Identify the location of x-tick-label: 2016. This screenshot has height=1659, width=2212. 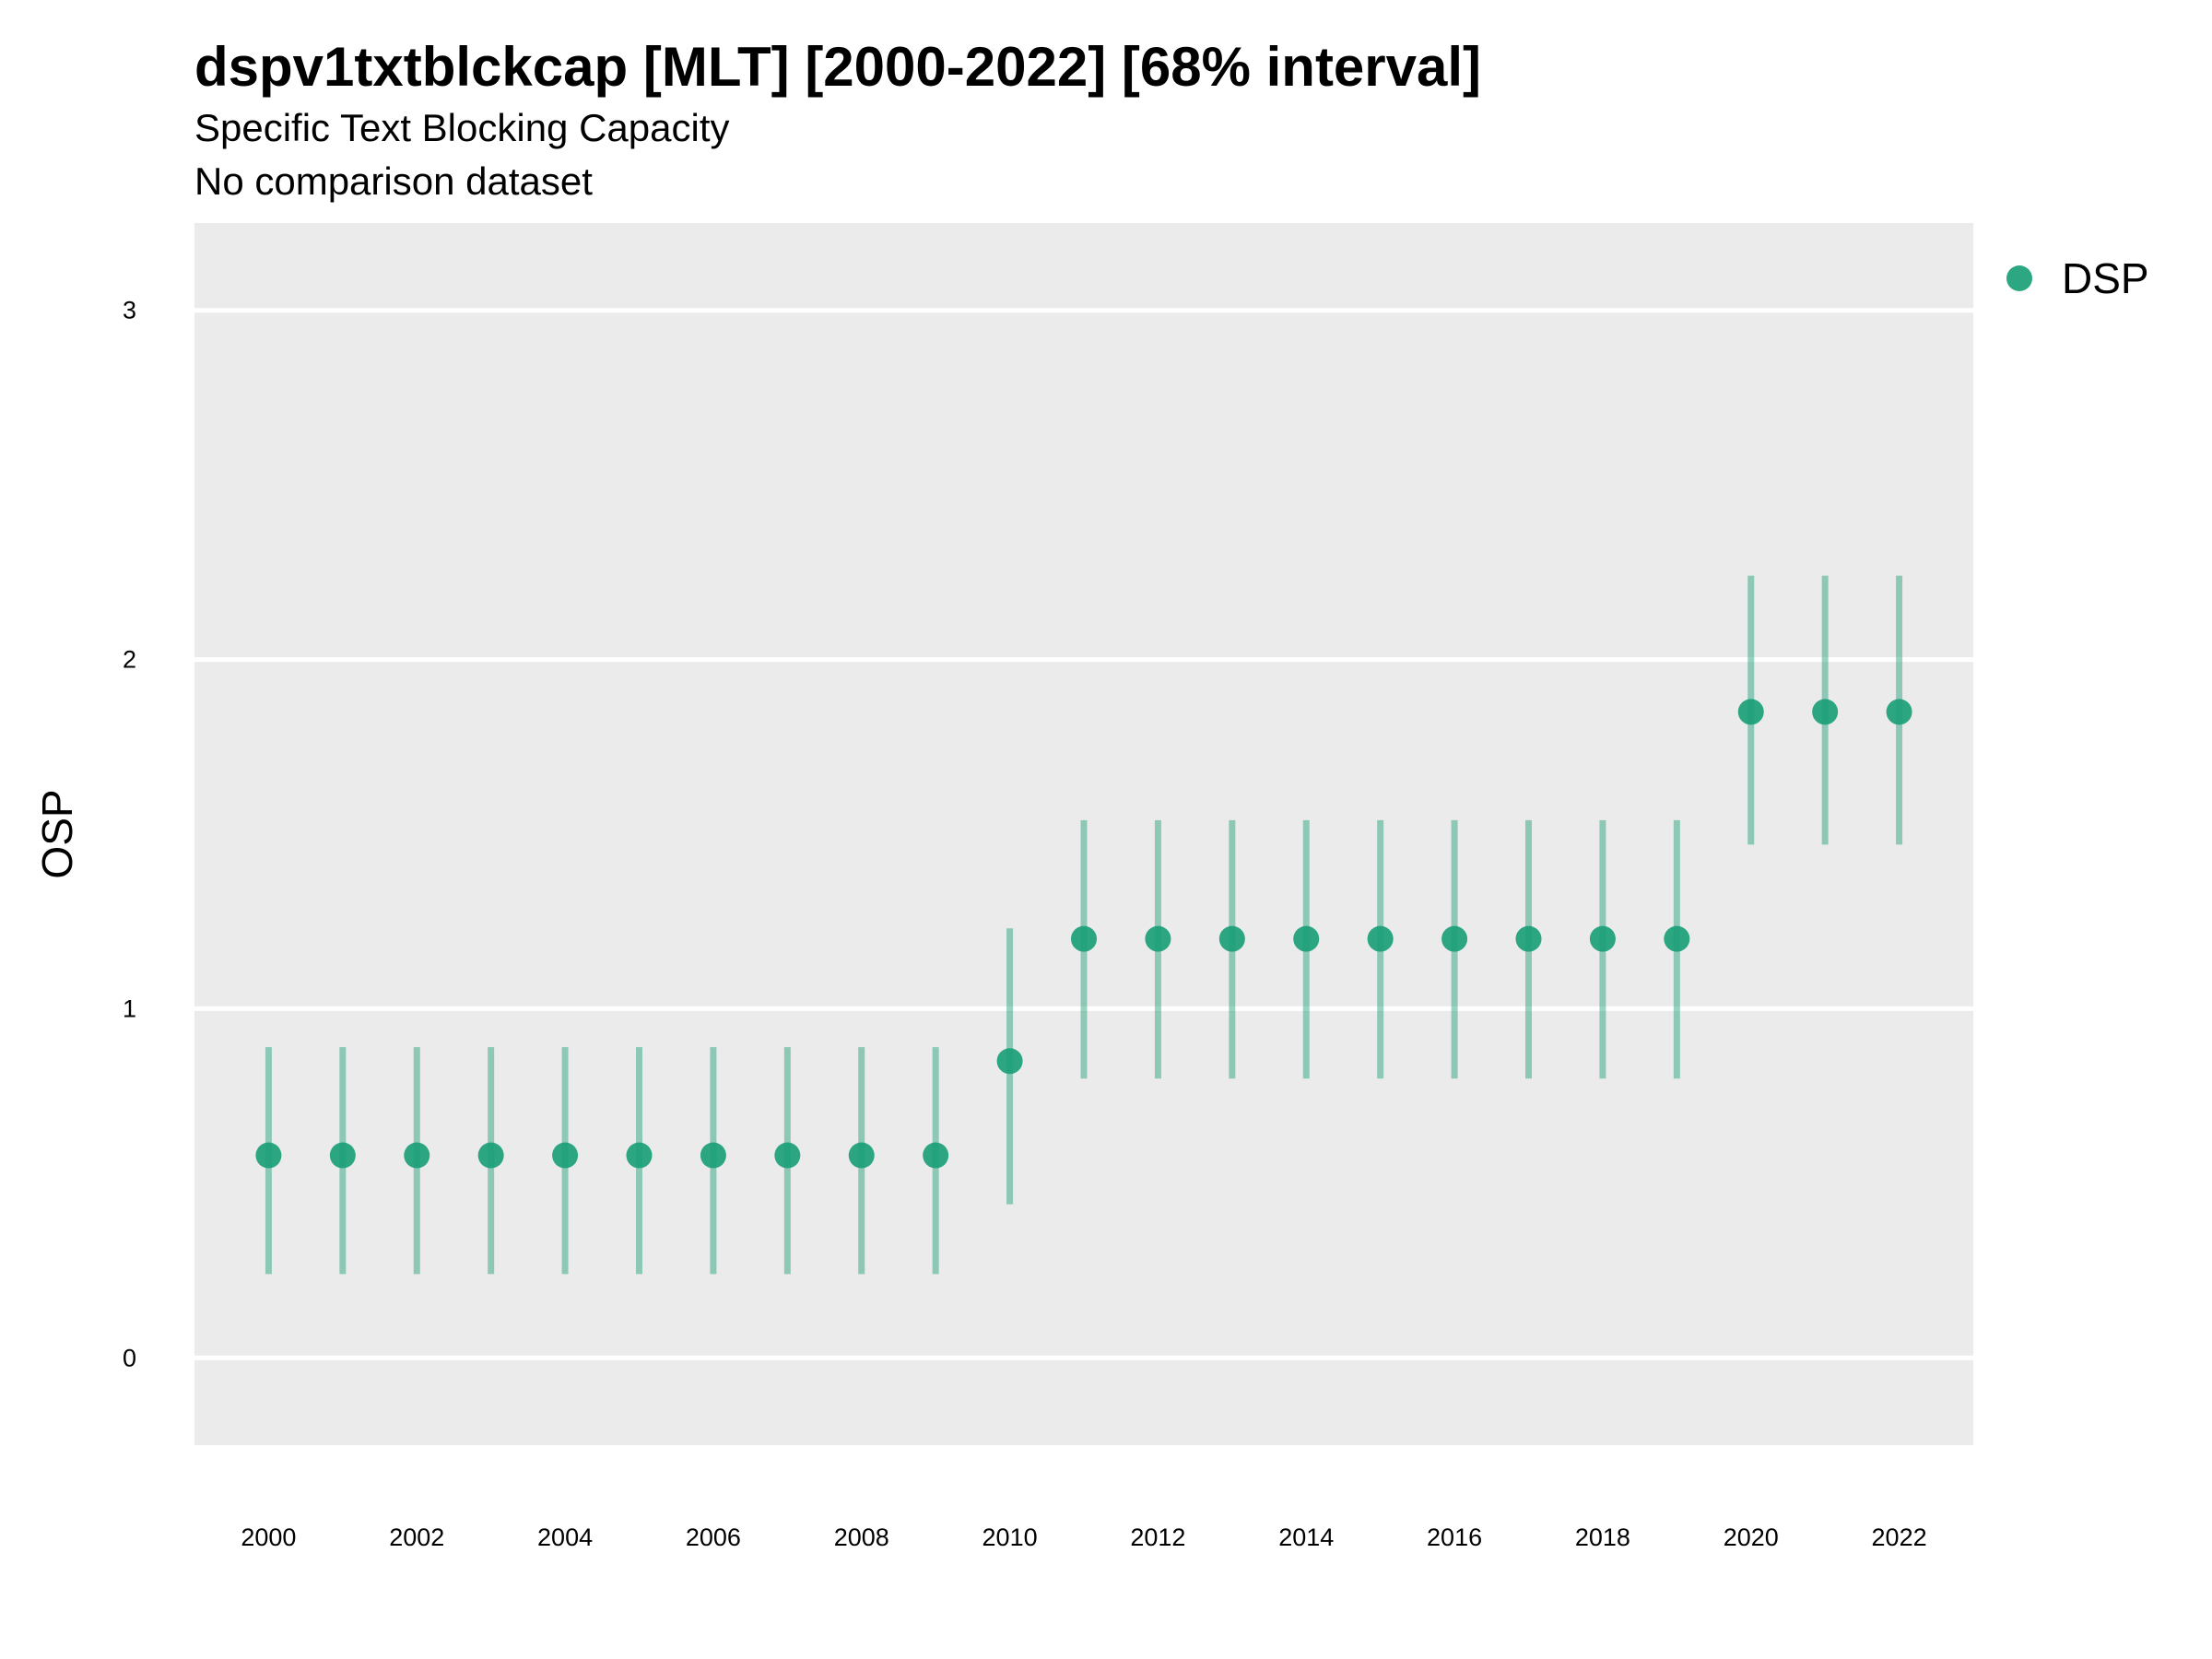
(1454, 1537).